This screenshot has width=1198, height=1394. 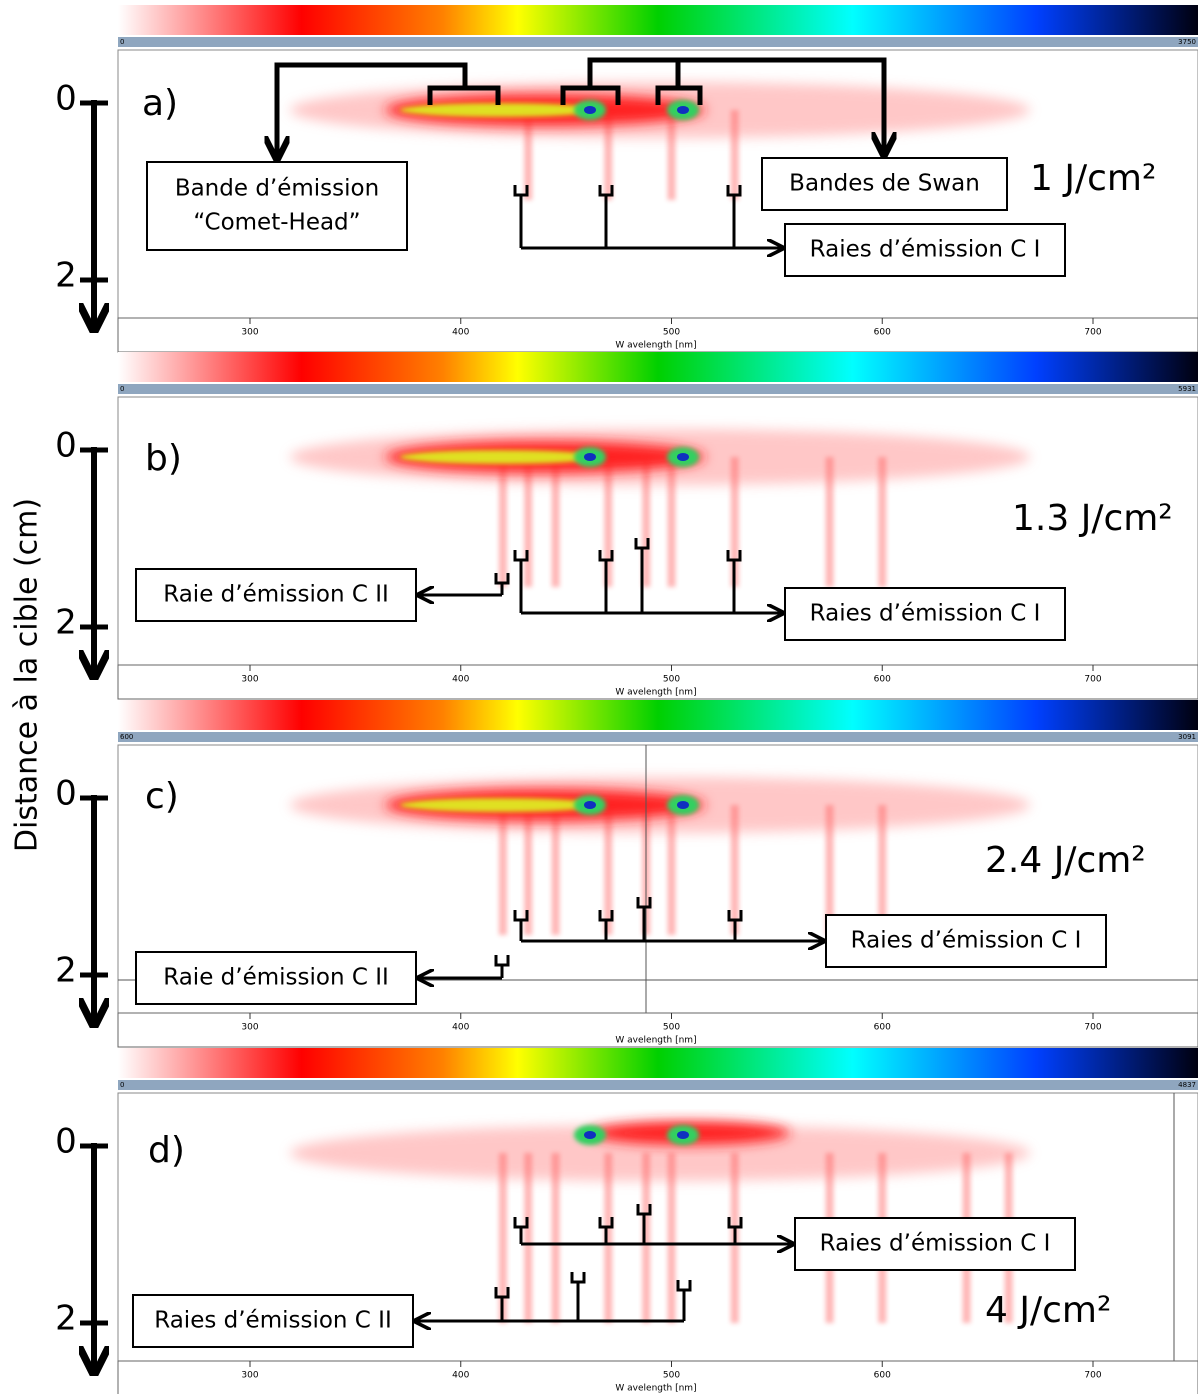 I want to click on colorbar-max: 5931, so click(x=1187, y=389).